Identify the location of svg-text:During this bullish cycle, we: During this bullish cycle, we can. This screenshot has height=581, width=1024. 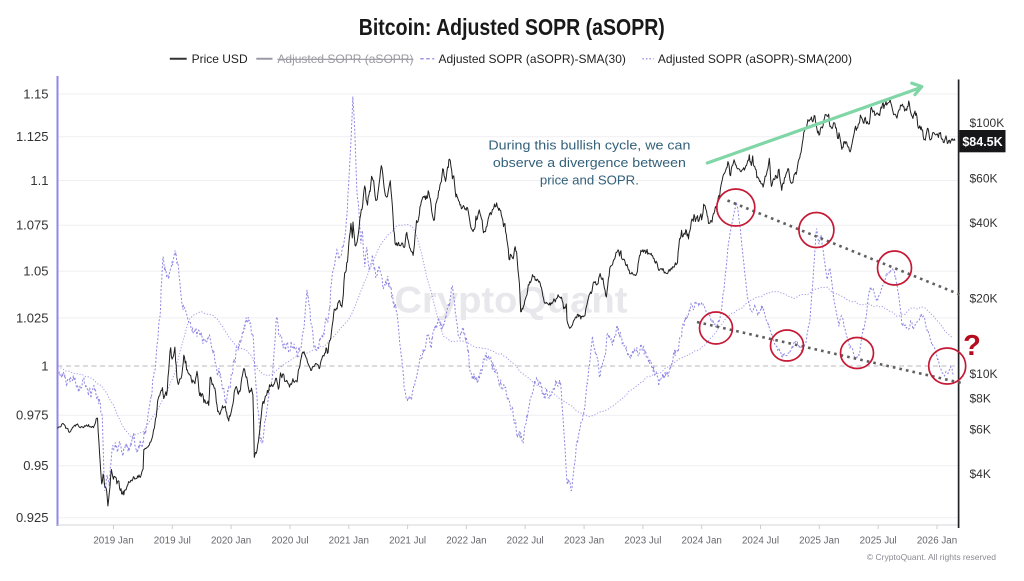
(589, 145).